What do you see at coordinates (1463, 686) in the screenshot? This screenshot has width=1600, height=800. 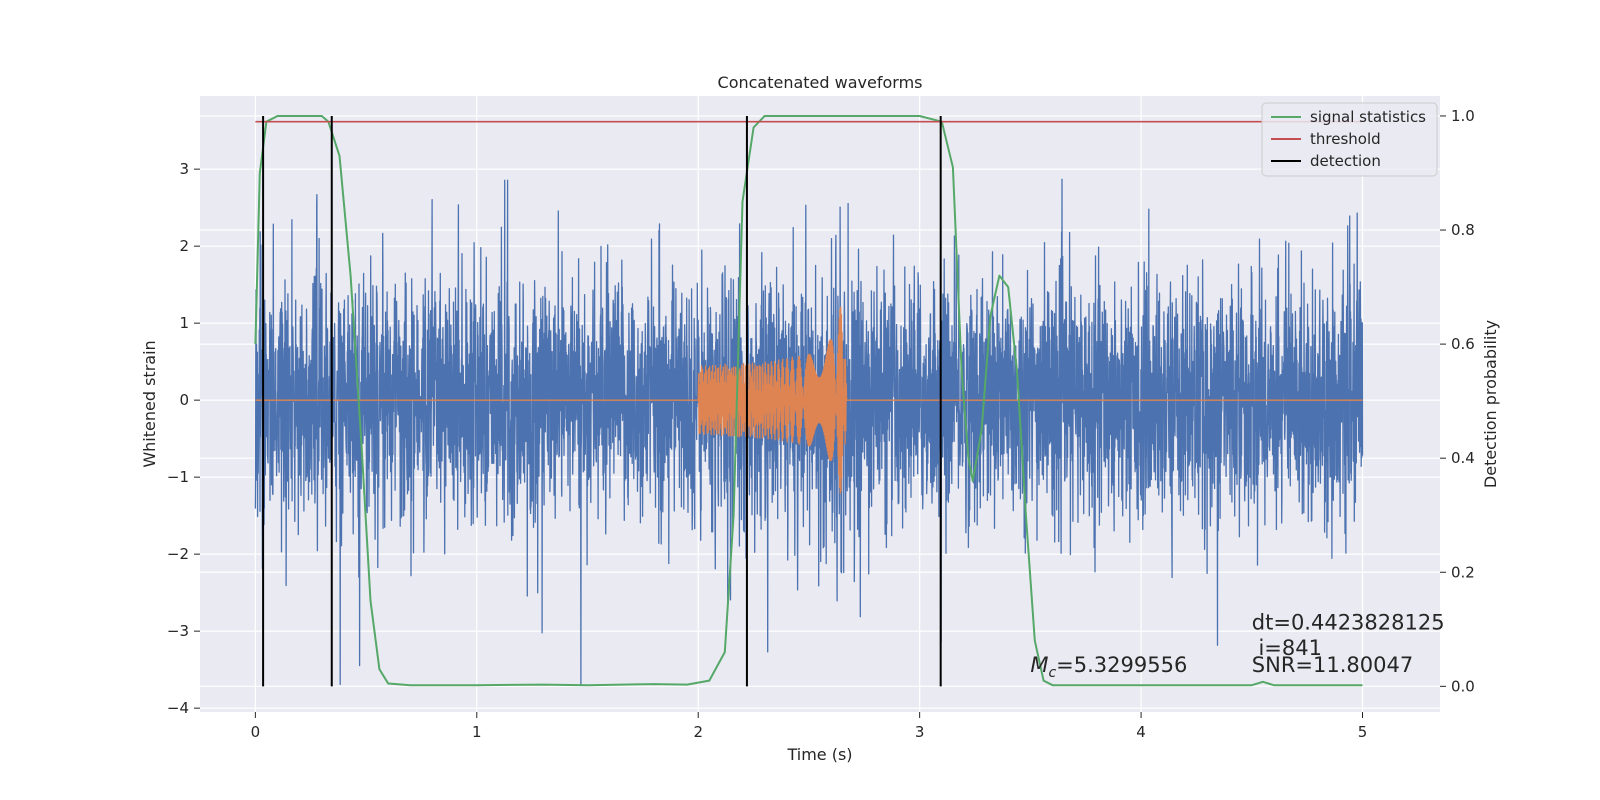 I see `y-right-tick-label: 0.0` at bounding box center [1463, 686].